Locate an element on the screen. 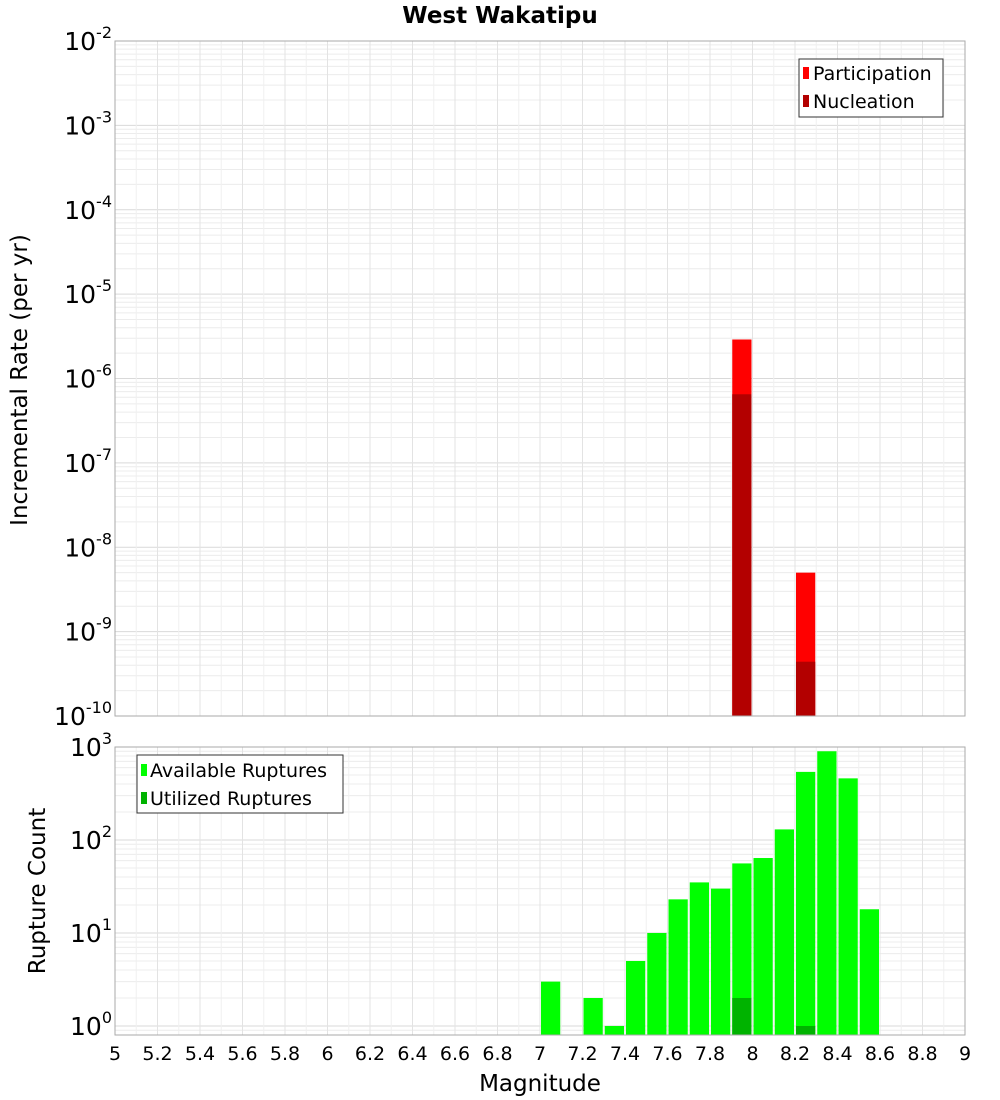  top-y-tick-label: 10⁻¹⁰ is located at coordinates (83, 714).